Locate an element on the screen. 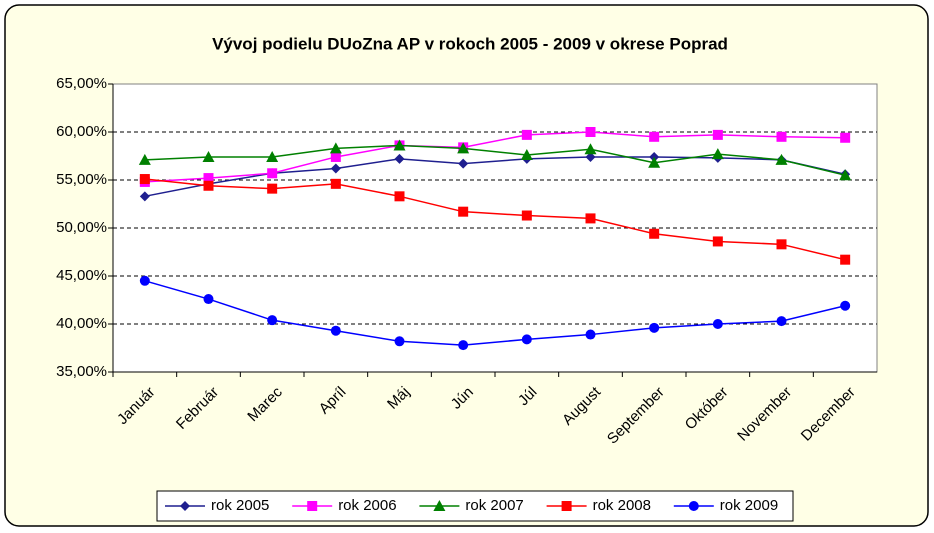 The height and width of the screenshot is (533, 934). y-tick-label: 50,00% is located at coordinates (81, 227).